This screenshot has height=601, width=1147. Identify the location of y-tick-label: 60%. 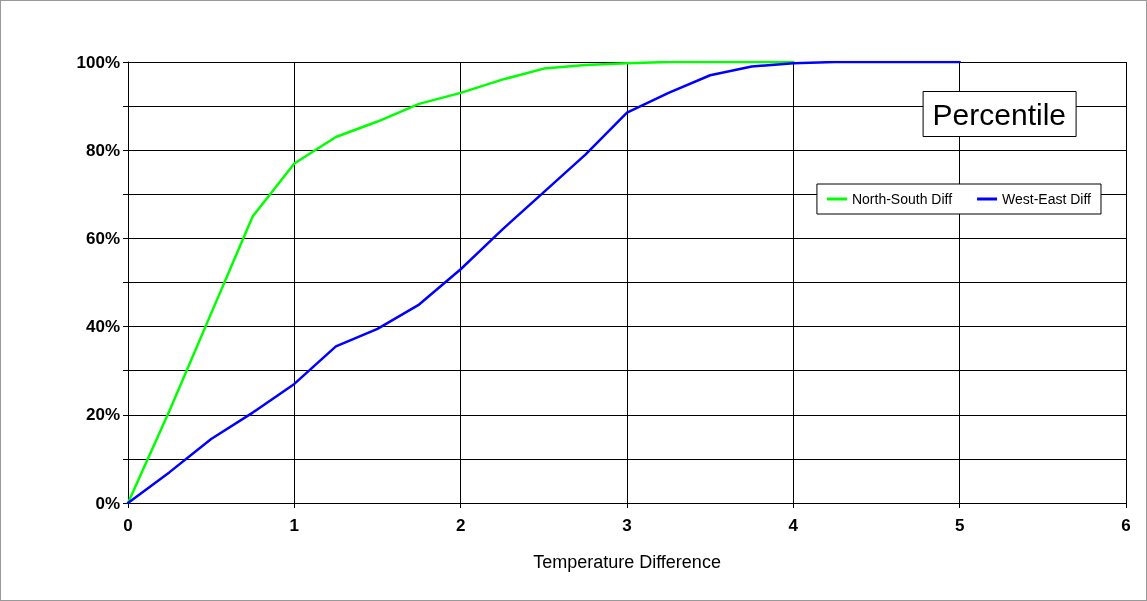
(102, 238).